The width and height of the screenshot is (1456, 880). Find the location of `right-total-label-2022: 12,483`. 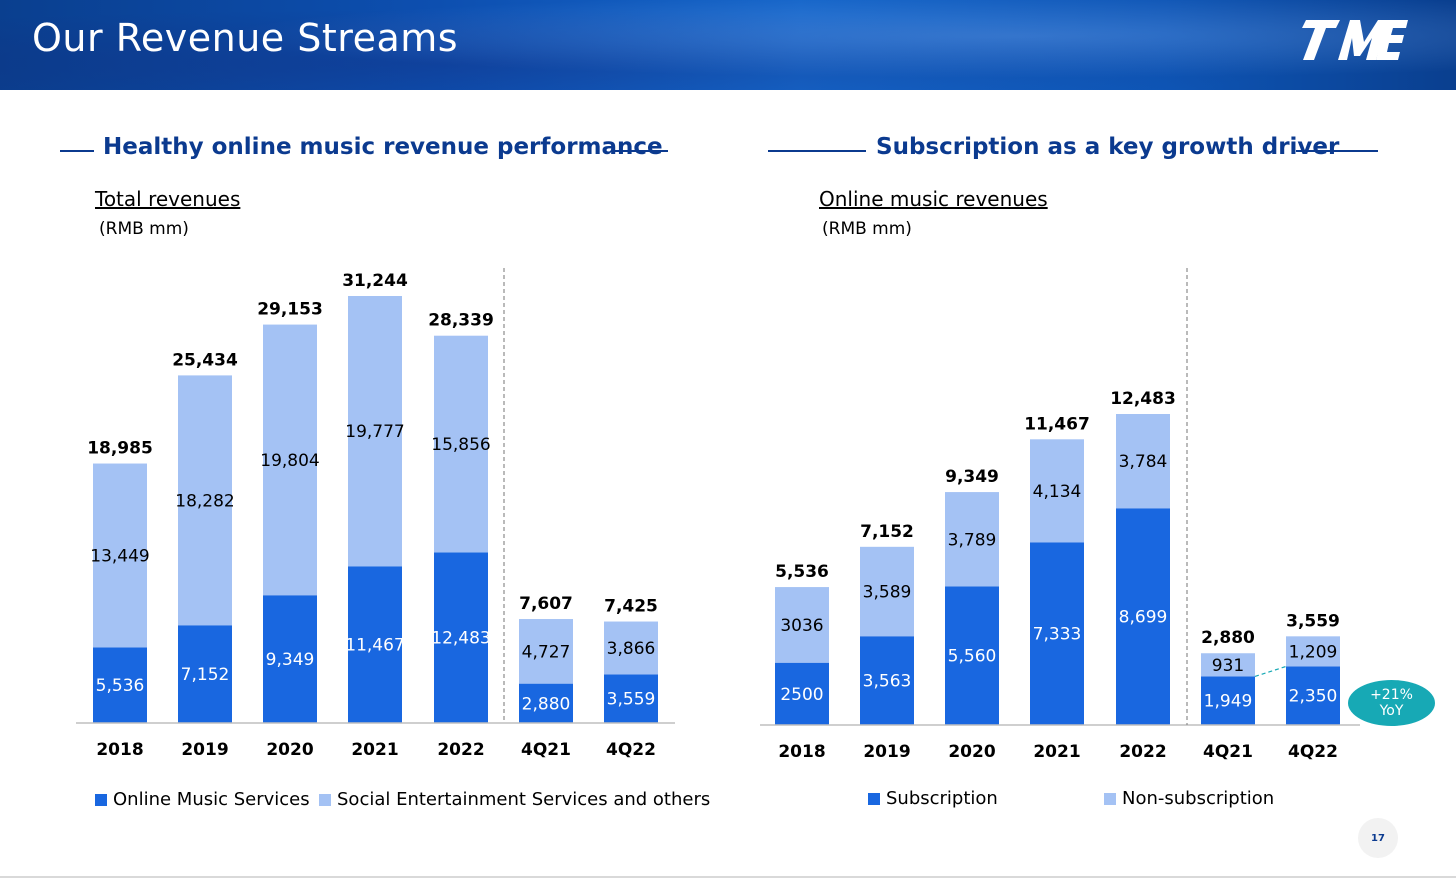

right-total-label-2022: 12,483 is located at coordinates (1143, 399).